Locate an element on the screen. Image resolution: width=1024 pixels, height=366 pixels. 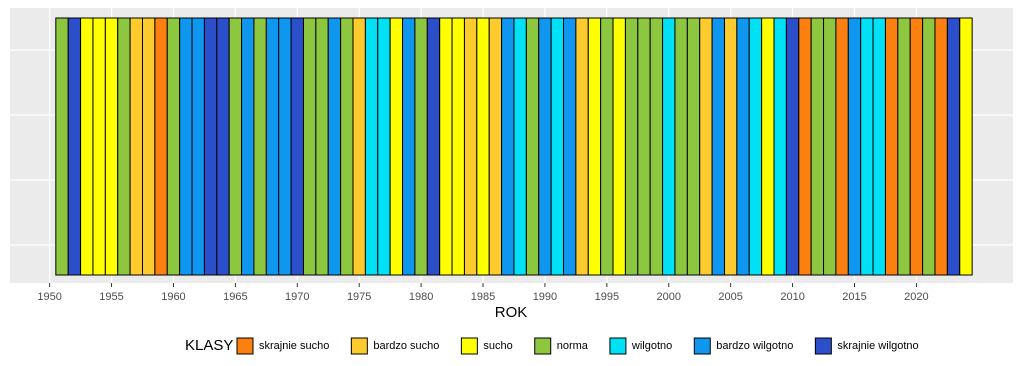
legend-label: skrajnie wilgotno is located at coordinates (877, 346).